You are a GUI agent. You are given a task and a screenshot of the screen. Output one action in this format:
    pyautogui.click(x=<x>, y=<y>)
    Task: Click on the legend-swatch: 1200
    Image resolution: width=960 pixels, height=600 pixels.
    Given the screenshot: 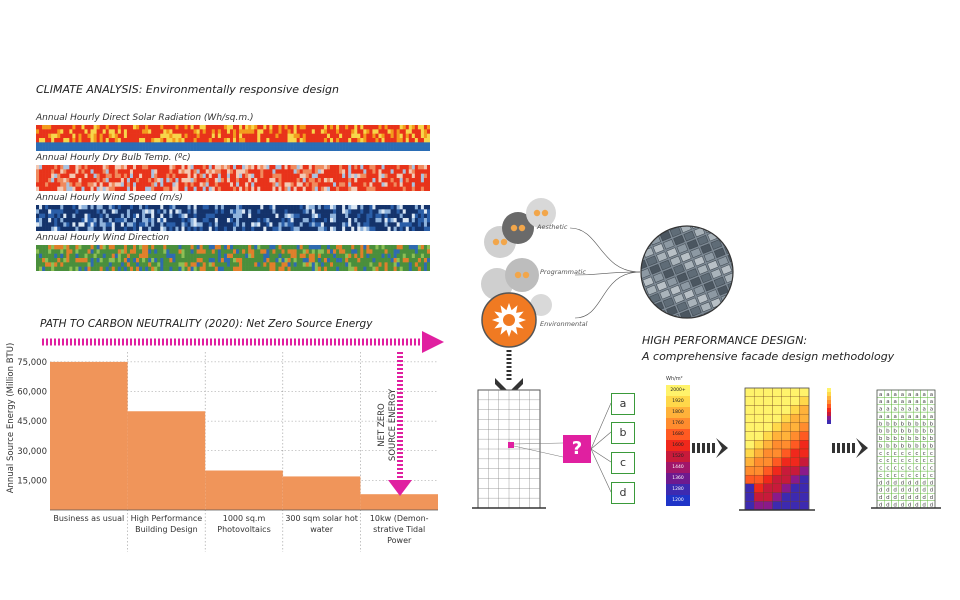 What is the action you would take?
    pyautogui.click(x=678, y=500)
    